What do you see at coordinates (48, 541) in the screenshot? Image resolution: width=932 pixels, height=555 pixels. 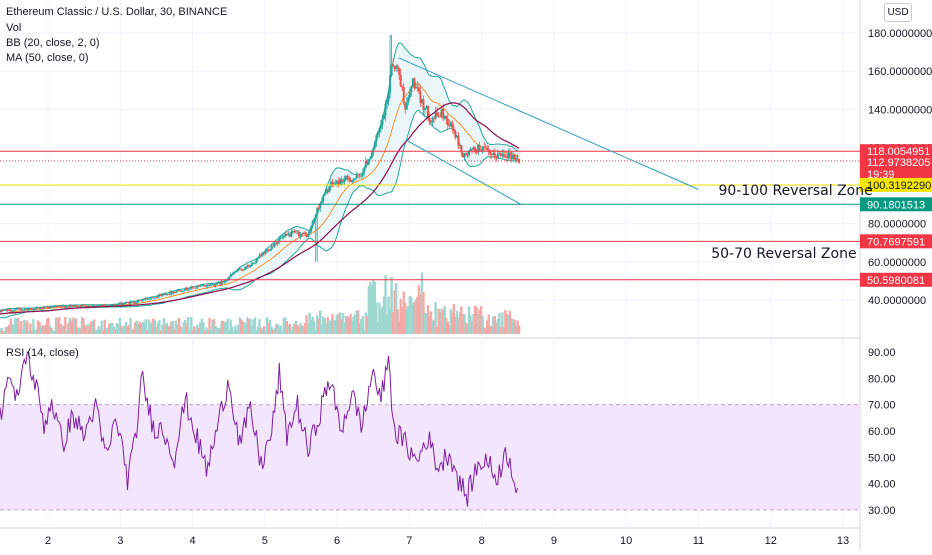 I see `time-tick-label: 2` at bounding box center [48, 541].